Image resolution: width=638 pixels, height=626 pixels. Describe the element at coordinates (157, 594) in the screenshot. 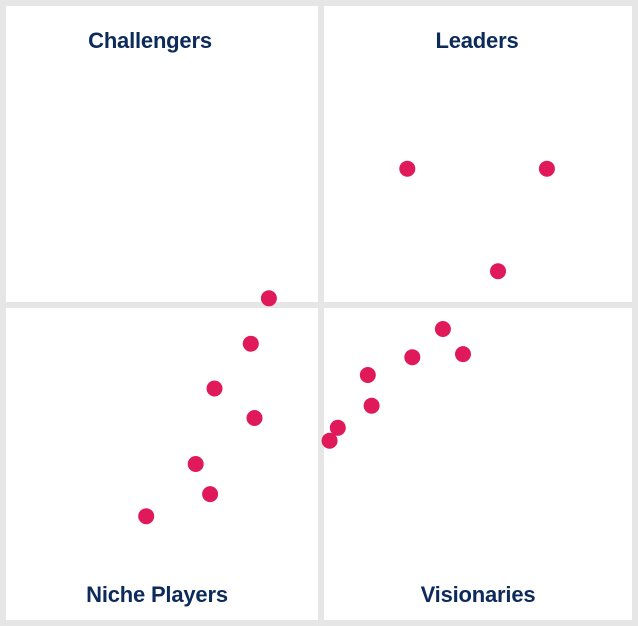

I see `quadrant-label-niche-players: Niche Players` at that location.